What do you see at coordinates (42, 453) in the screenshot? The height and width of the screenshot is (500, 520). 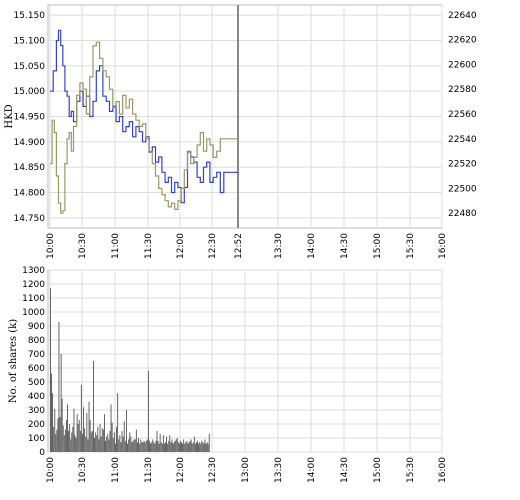 I see `volume-ytick-label: 0` at bounding box center [42, 453].